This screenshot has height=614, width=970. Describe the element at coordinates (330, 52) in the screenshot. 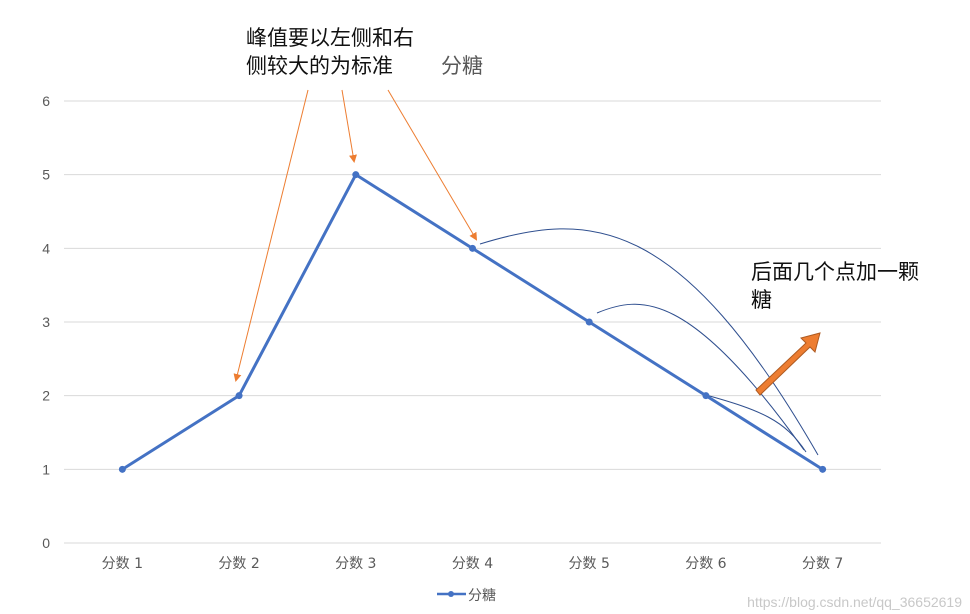

I see `peak-note: 峰值要以左侧和右 侧较大的为标准` at that location.